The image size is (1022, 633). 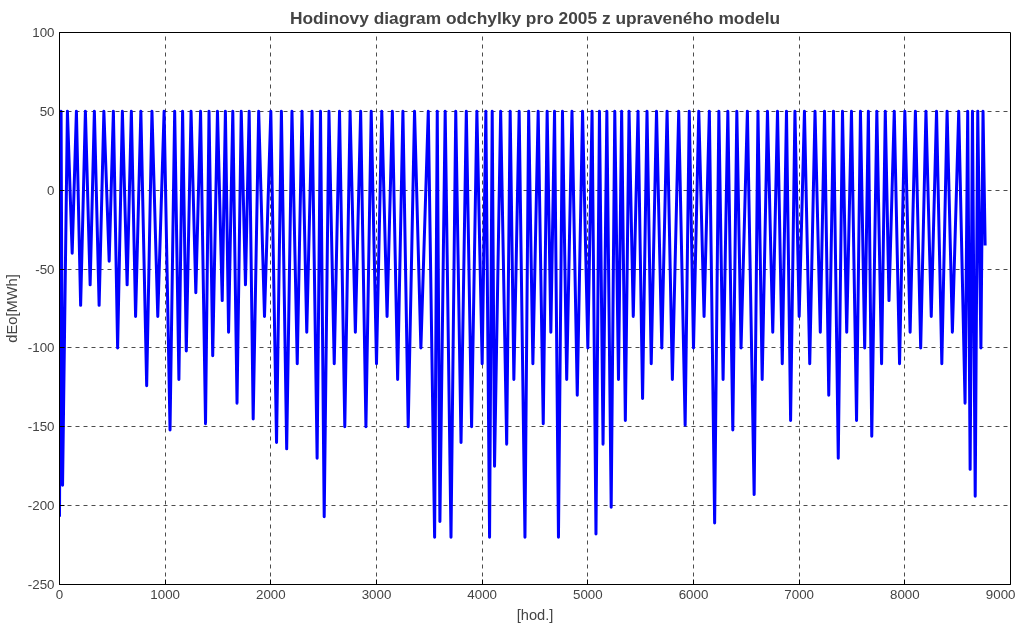 What do you see at coordinates (43, 32) in the screenshot?
I see `y-tick-label: 100` at bounding box center [43, 32].